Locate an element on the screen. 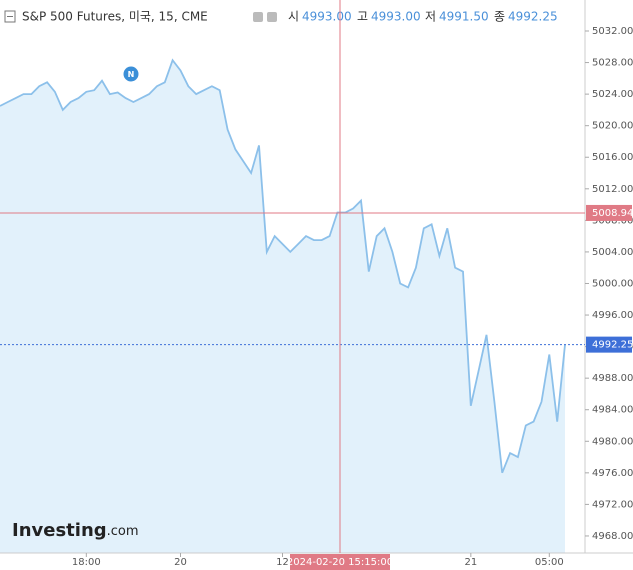 Image resolution: width=633 pixels, height=570 pixels. y-tick-label: 4972.00 is located at coordinates (612, 504).